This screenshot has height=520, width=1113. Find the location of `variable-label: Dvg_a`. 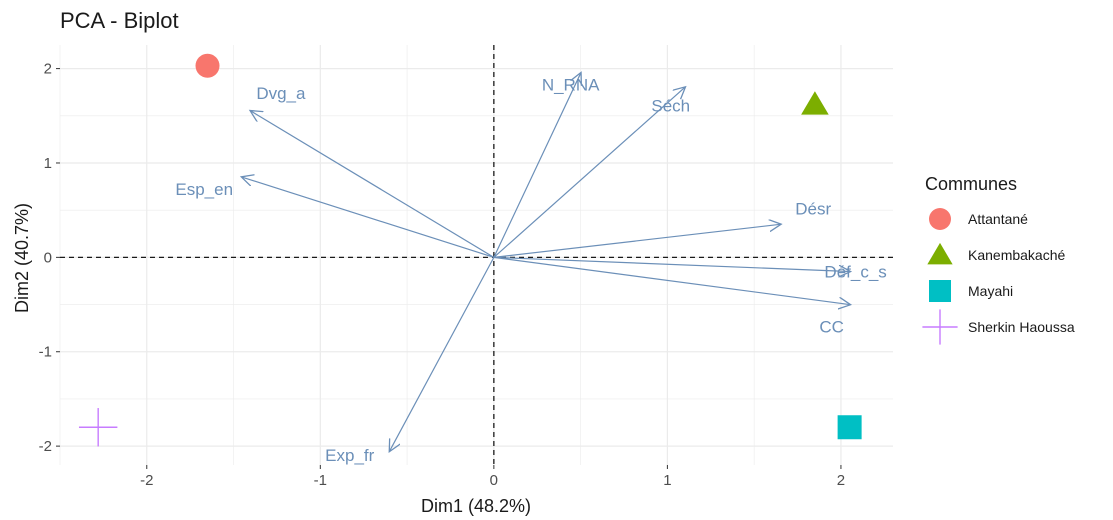

variable-label: Dvg_a is located at coordinates (281, 93).